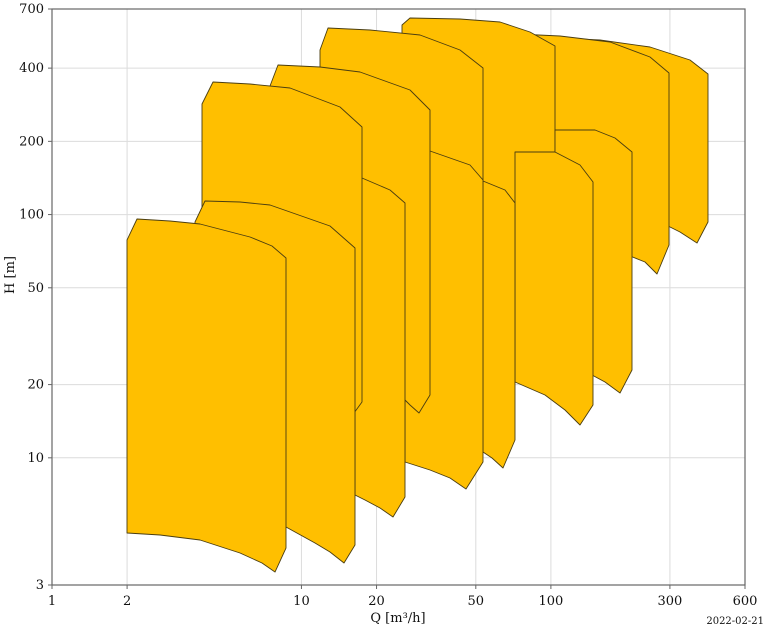 The height and width of the screenshot is (630, 768). I want to click on y-tick-label: 700, so click(31, 9).